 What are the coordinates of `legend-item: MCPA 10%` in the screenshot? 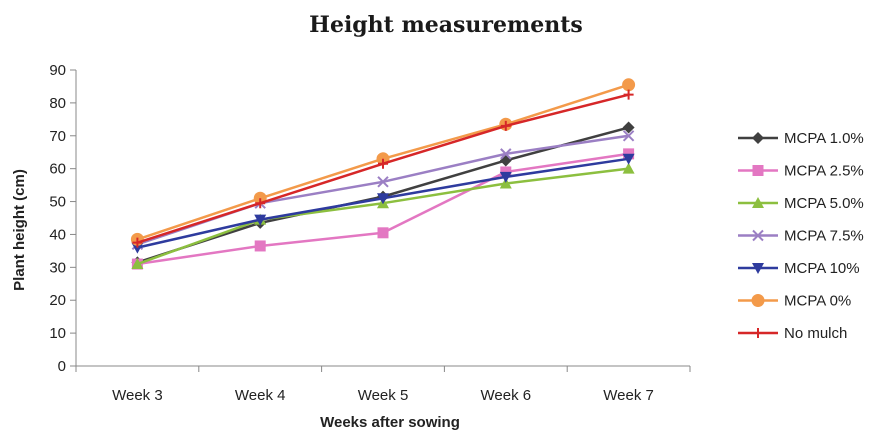 It's located at (799, 268).